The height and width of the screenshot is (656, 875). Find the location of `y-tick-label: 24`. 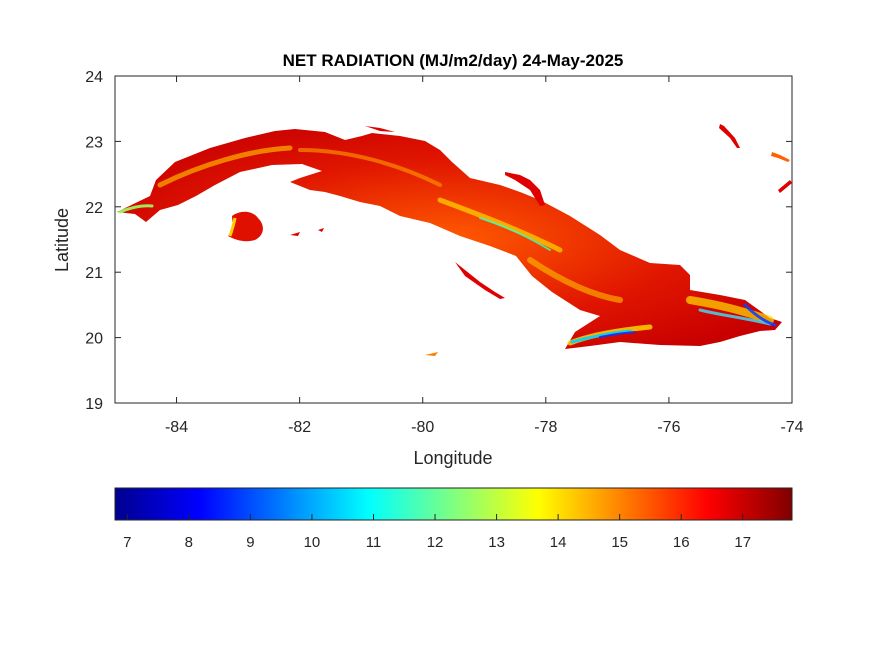

y-tick-label: 24 is located at coordinates (94, 77).